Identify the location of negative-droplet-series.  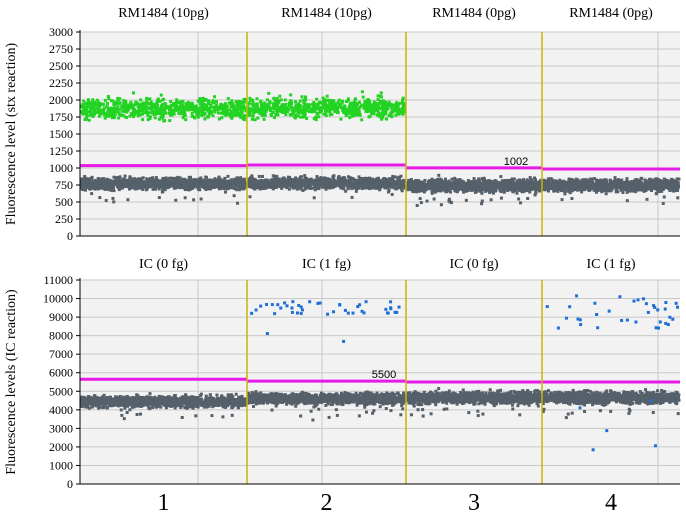
(326, 187).